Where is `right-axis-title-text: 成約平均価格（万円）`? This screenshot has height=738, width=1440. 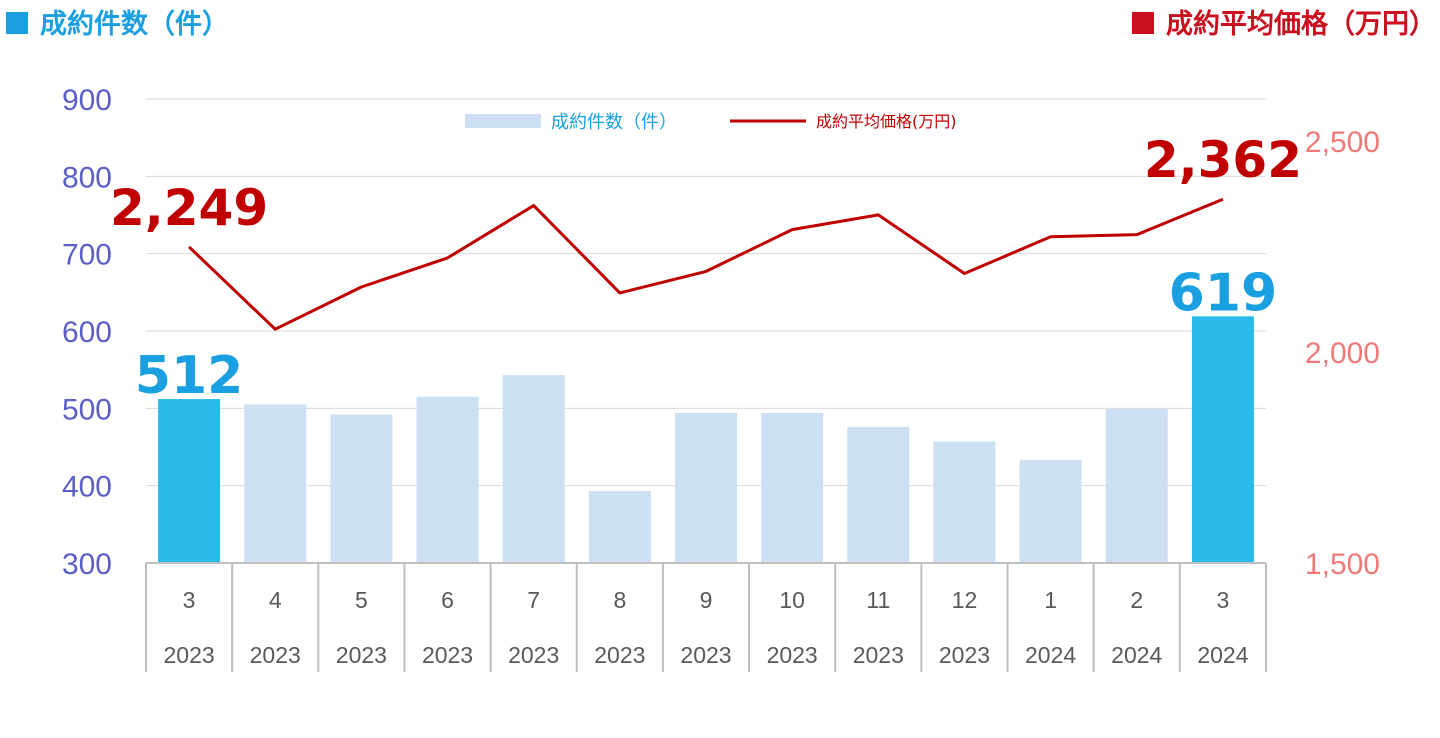 right-axis-title-text: 成約平均価格（万円） is located at coordinates (1301, 24).